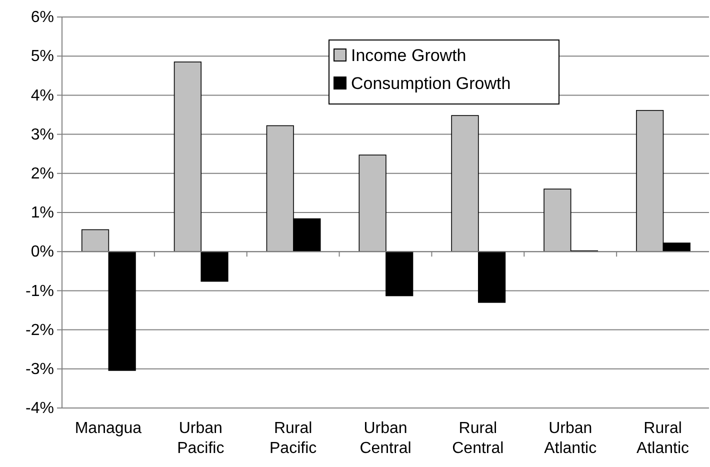  I want to click on x-tick-label: Urban Central, so click(386, 438).